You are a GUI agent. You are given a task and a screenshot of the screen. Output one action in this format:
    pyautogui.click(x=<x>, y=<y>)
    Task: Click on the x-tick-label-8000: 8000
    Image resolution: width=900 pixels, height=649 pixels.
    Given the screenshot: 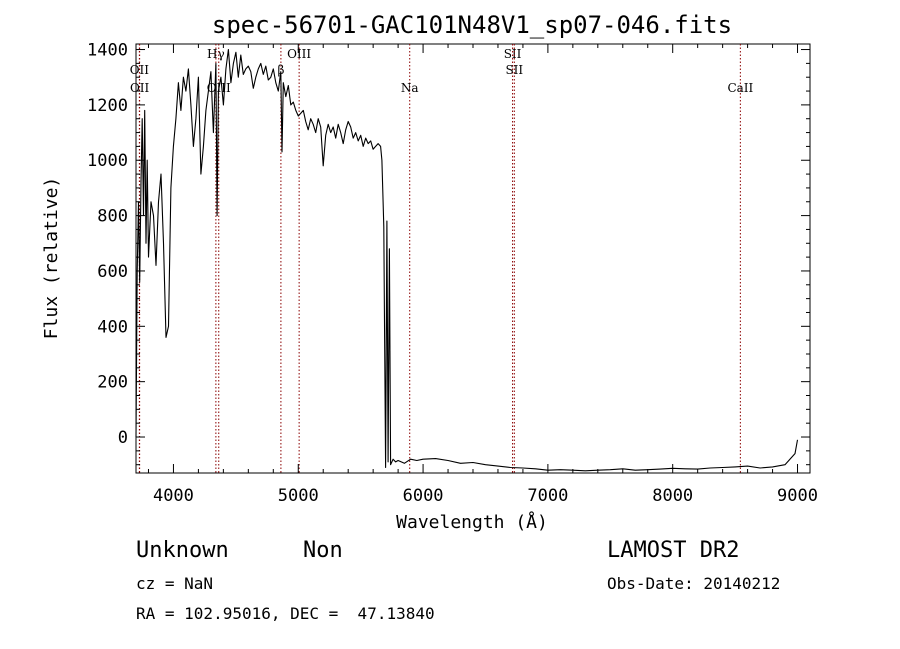 What is the action you would take?
    pyautogui.click(x=672, y=496)
    